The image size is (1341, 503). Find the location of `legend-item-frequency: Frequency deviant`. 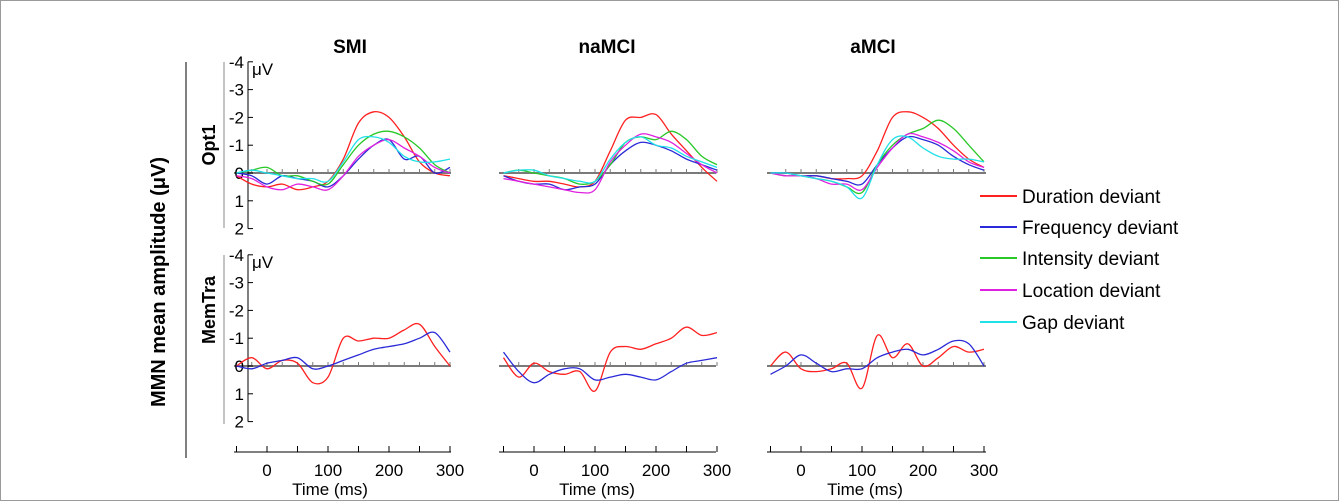

legend-item-frequency: Frequency deviant is located at coordinates (1079, 228).